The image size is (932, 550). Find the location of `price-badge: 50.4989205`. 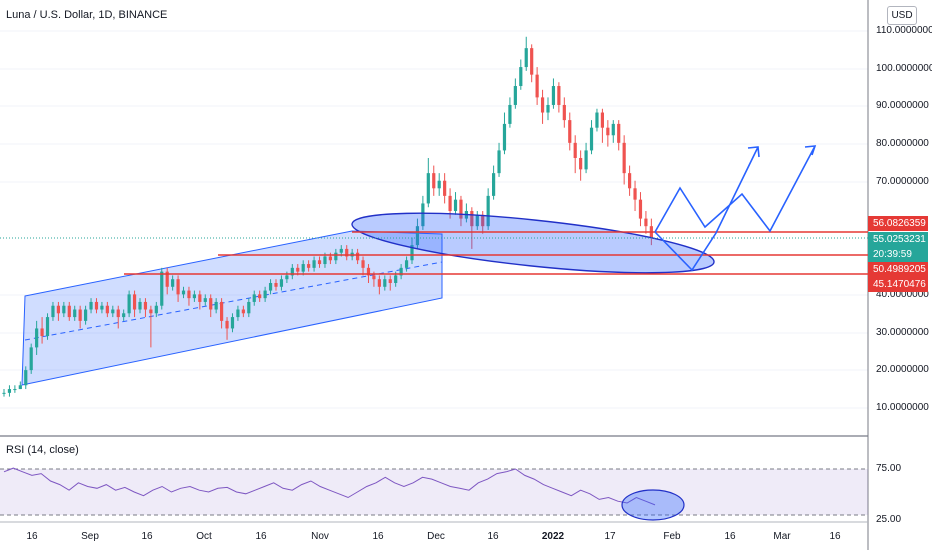

price-badge: 50.4989205 is located at coordinates (898, 269).